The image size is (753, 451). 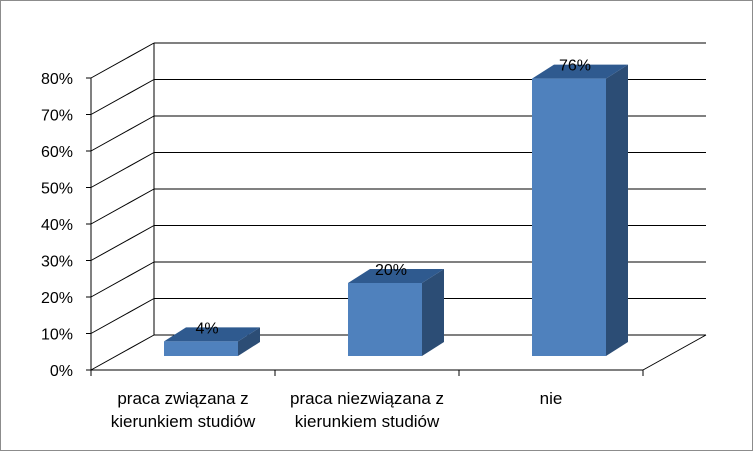 I want to click on data-label: 76%, so click(x=575, y=66).